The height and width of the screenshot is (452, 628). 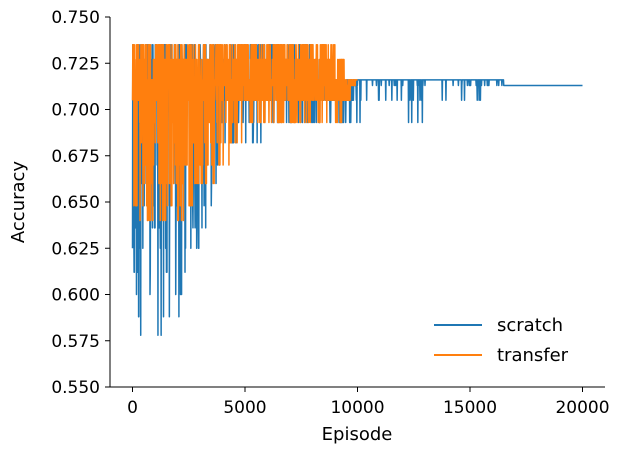 What do you see at coordinates (75, 342) in the screenshot?
I see `y-tick-label: 0.575` at bounding box center [75, 342].